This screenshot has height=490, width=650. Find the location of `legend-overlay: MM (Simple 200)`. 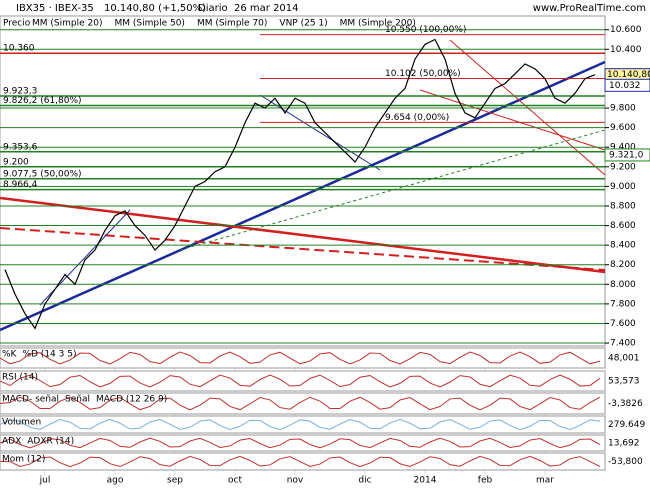

legend-overlay: MM (Simple 200) is located at coordinates (378, 24).